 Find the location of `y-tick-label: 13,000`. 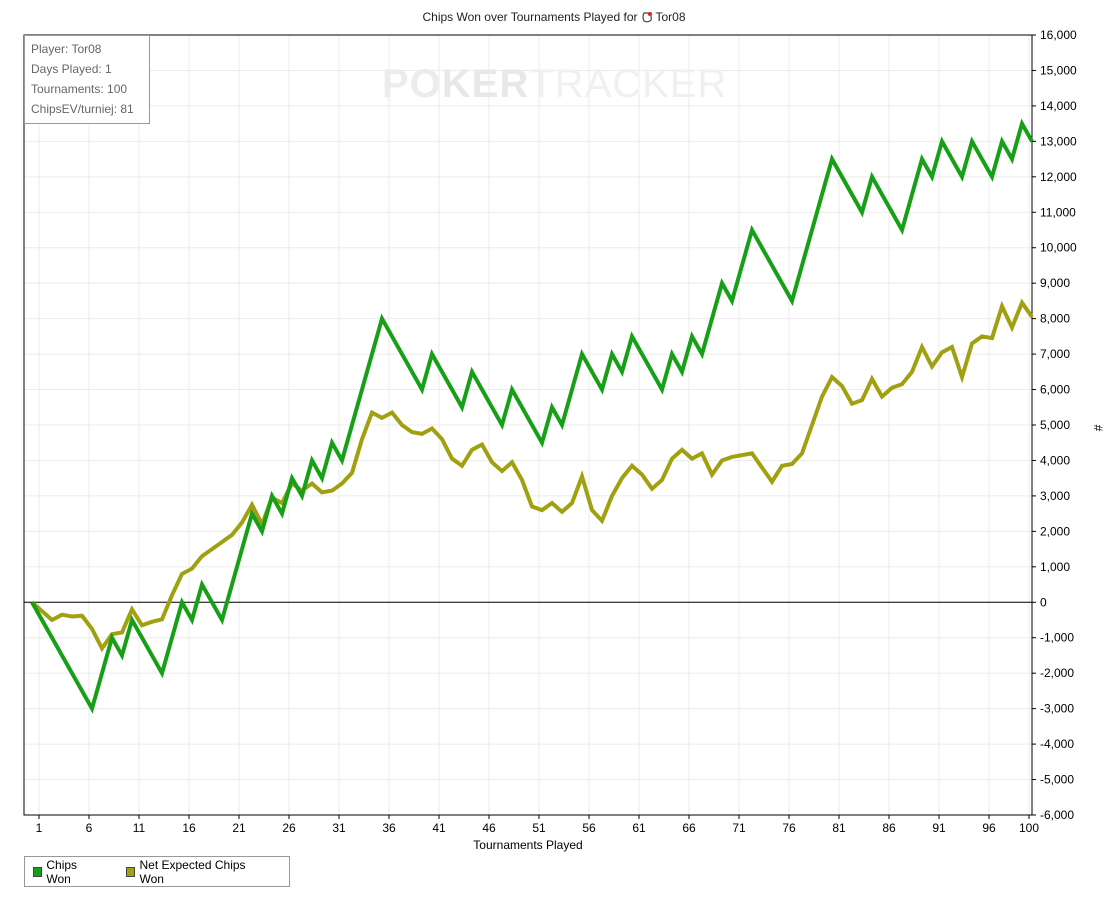

y-tick-label: 13,000 is located at coordinates (1058, 141).